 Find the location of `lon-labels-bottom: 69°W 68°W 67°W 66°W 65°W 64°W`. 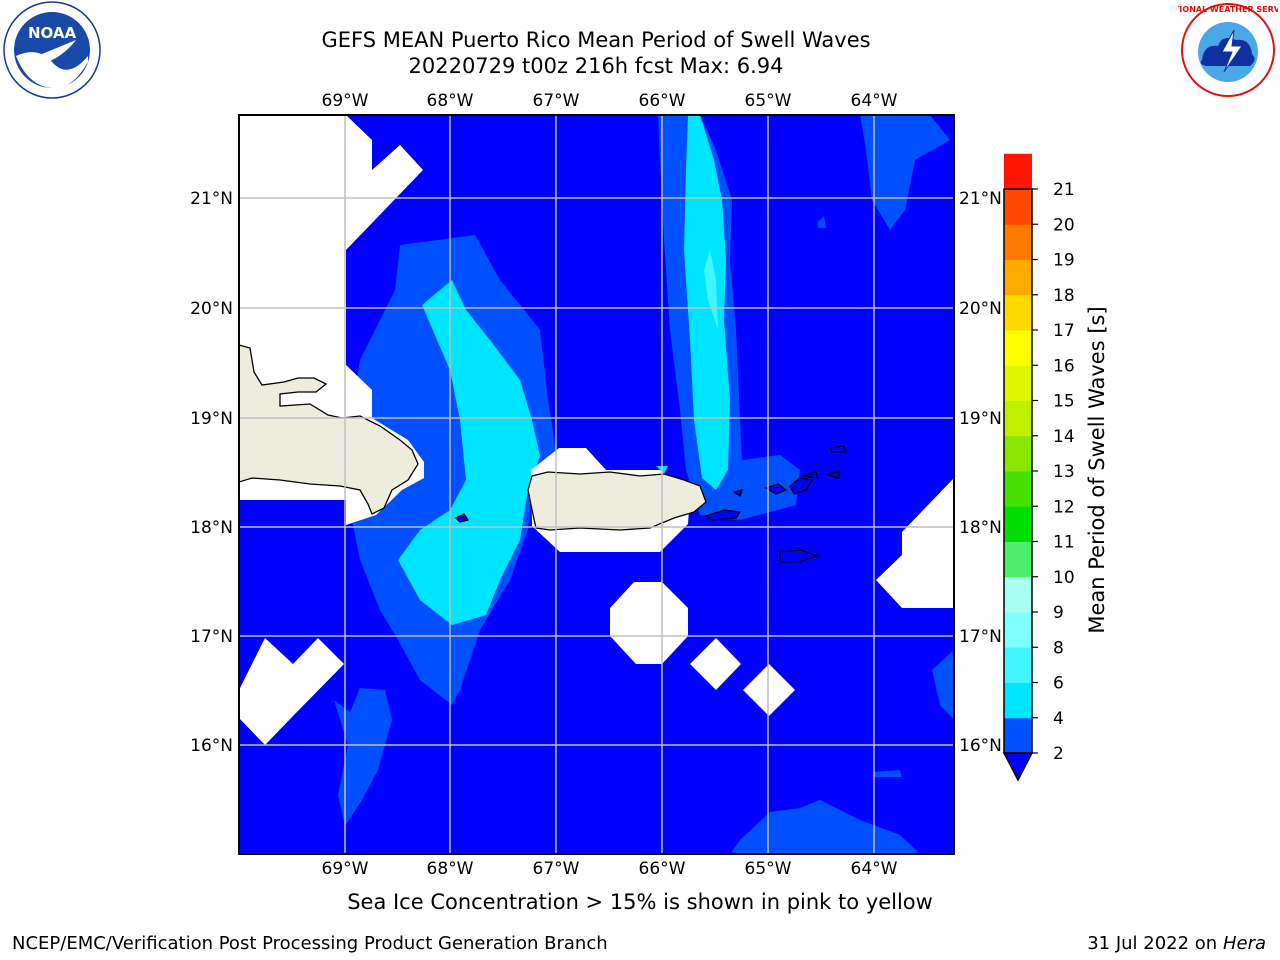

lon-labels-bottom: 69°W 68°W 67°W 66°W 65°W 64°W is located at coordinates (610, 869).